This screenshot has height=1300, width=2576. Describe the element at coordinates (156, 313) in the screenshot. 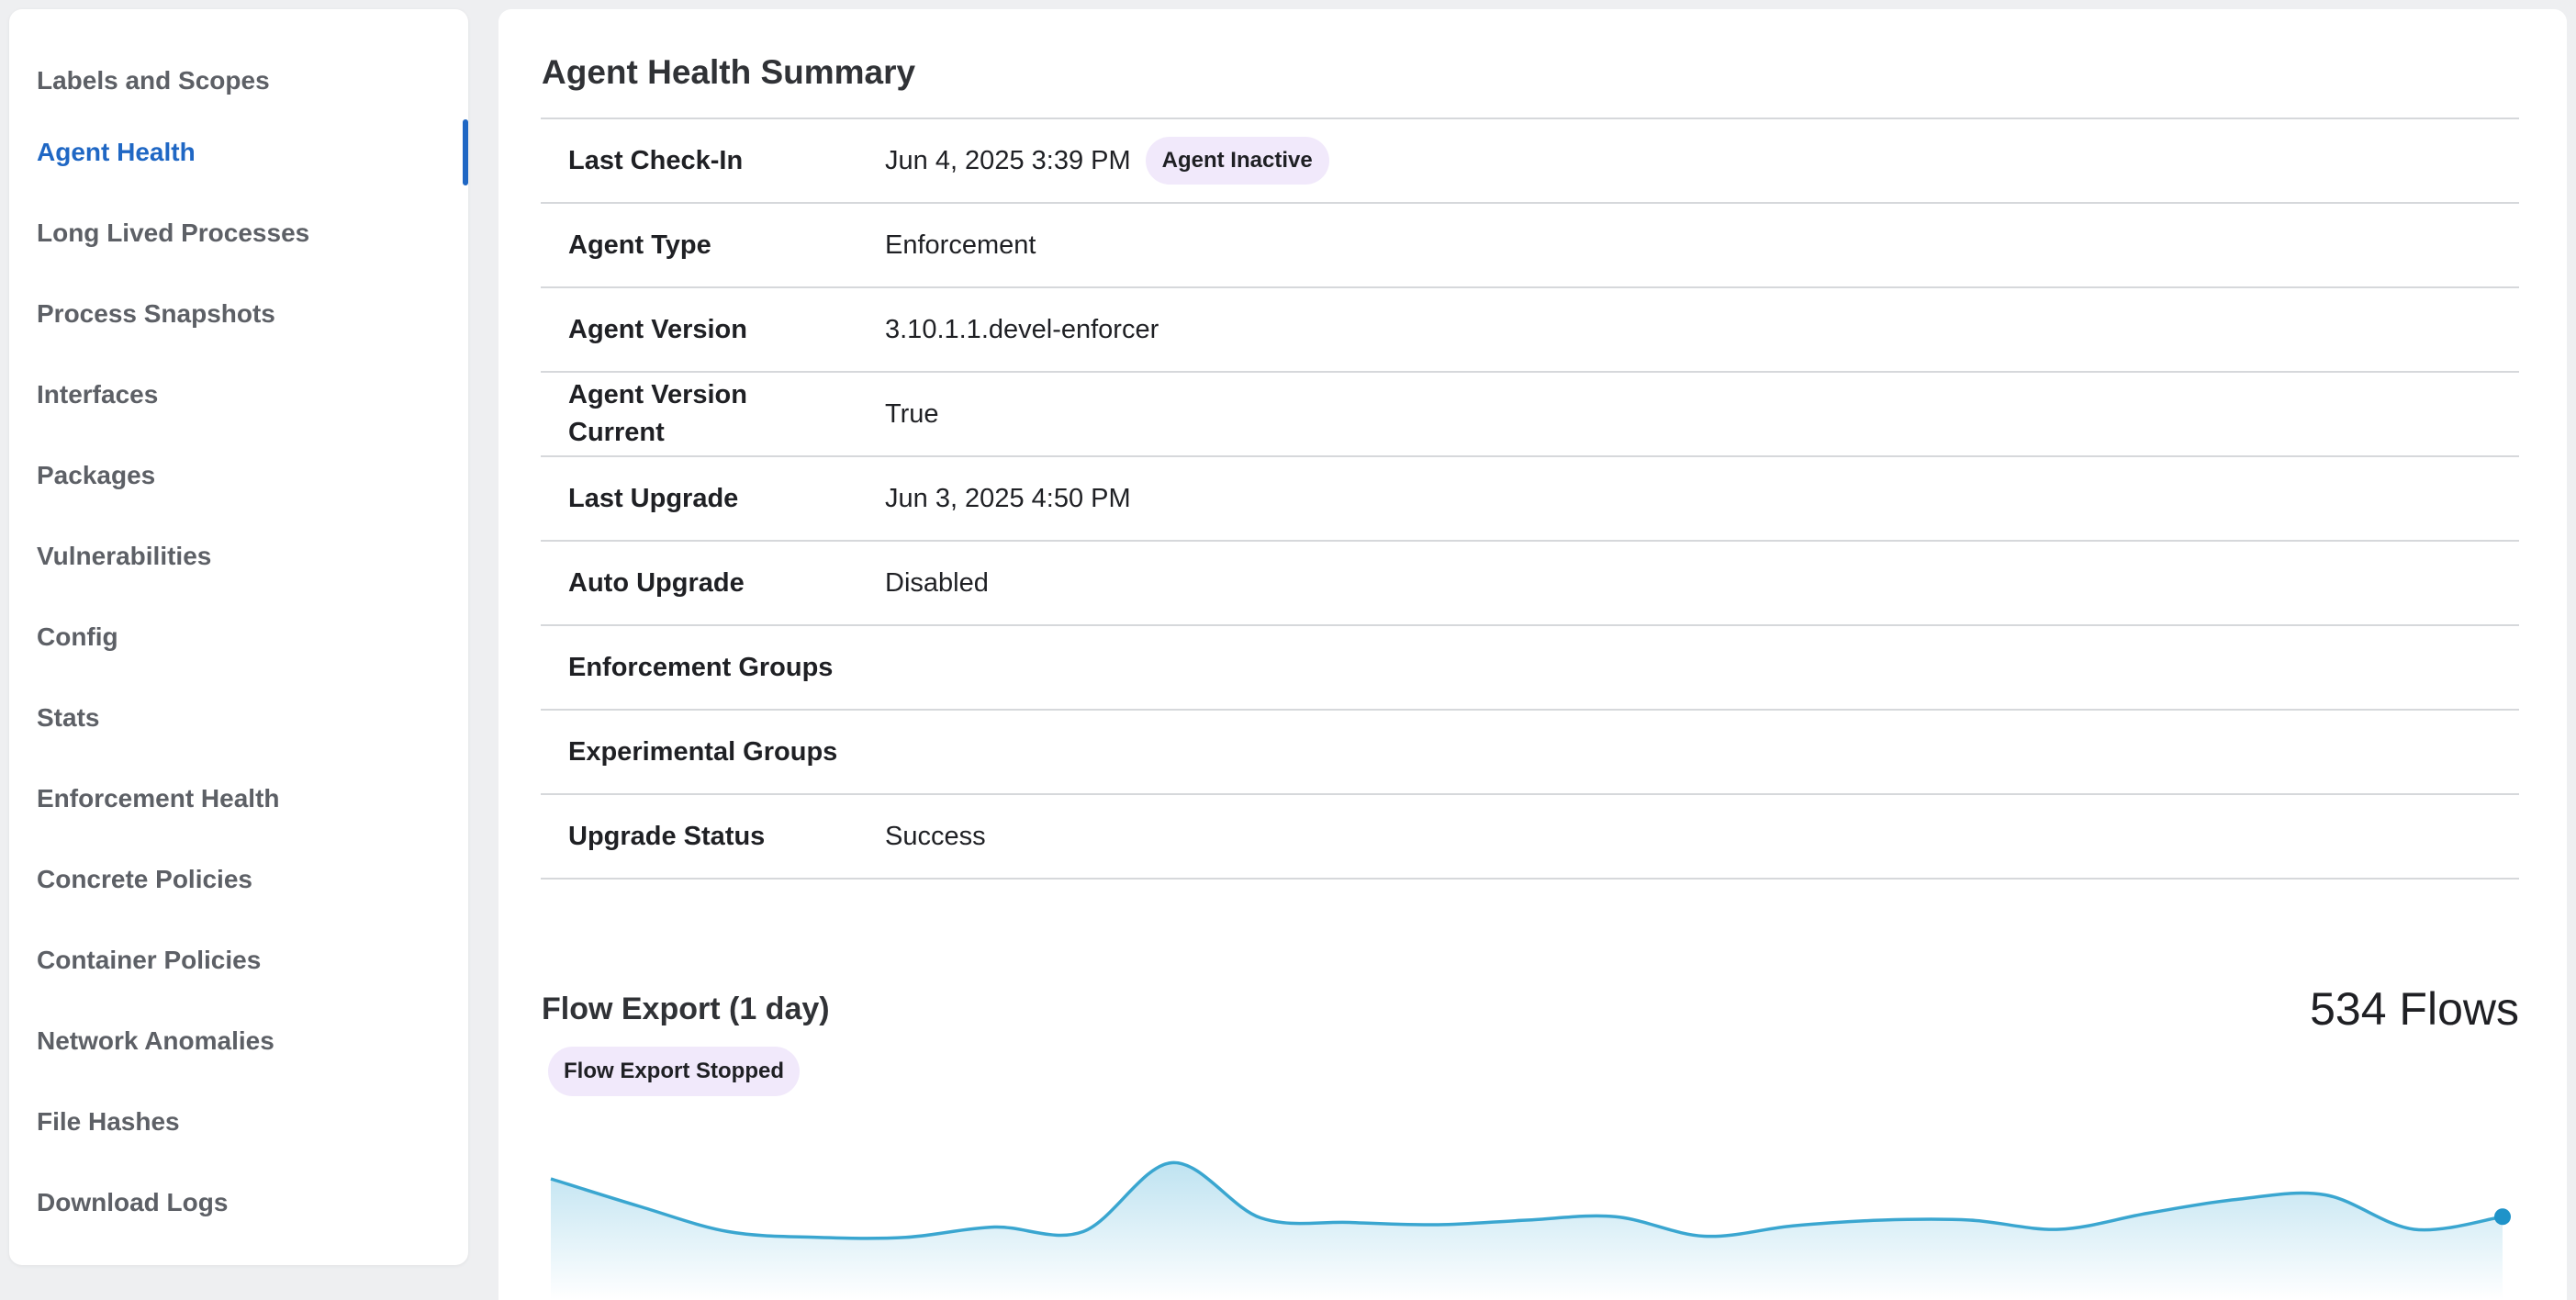

I see `sidebar-item-process-snapshots: Process Snapshots` at that location.